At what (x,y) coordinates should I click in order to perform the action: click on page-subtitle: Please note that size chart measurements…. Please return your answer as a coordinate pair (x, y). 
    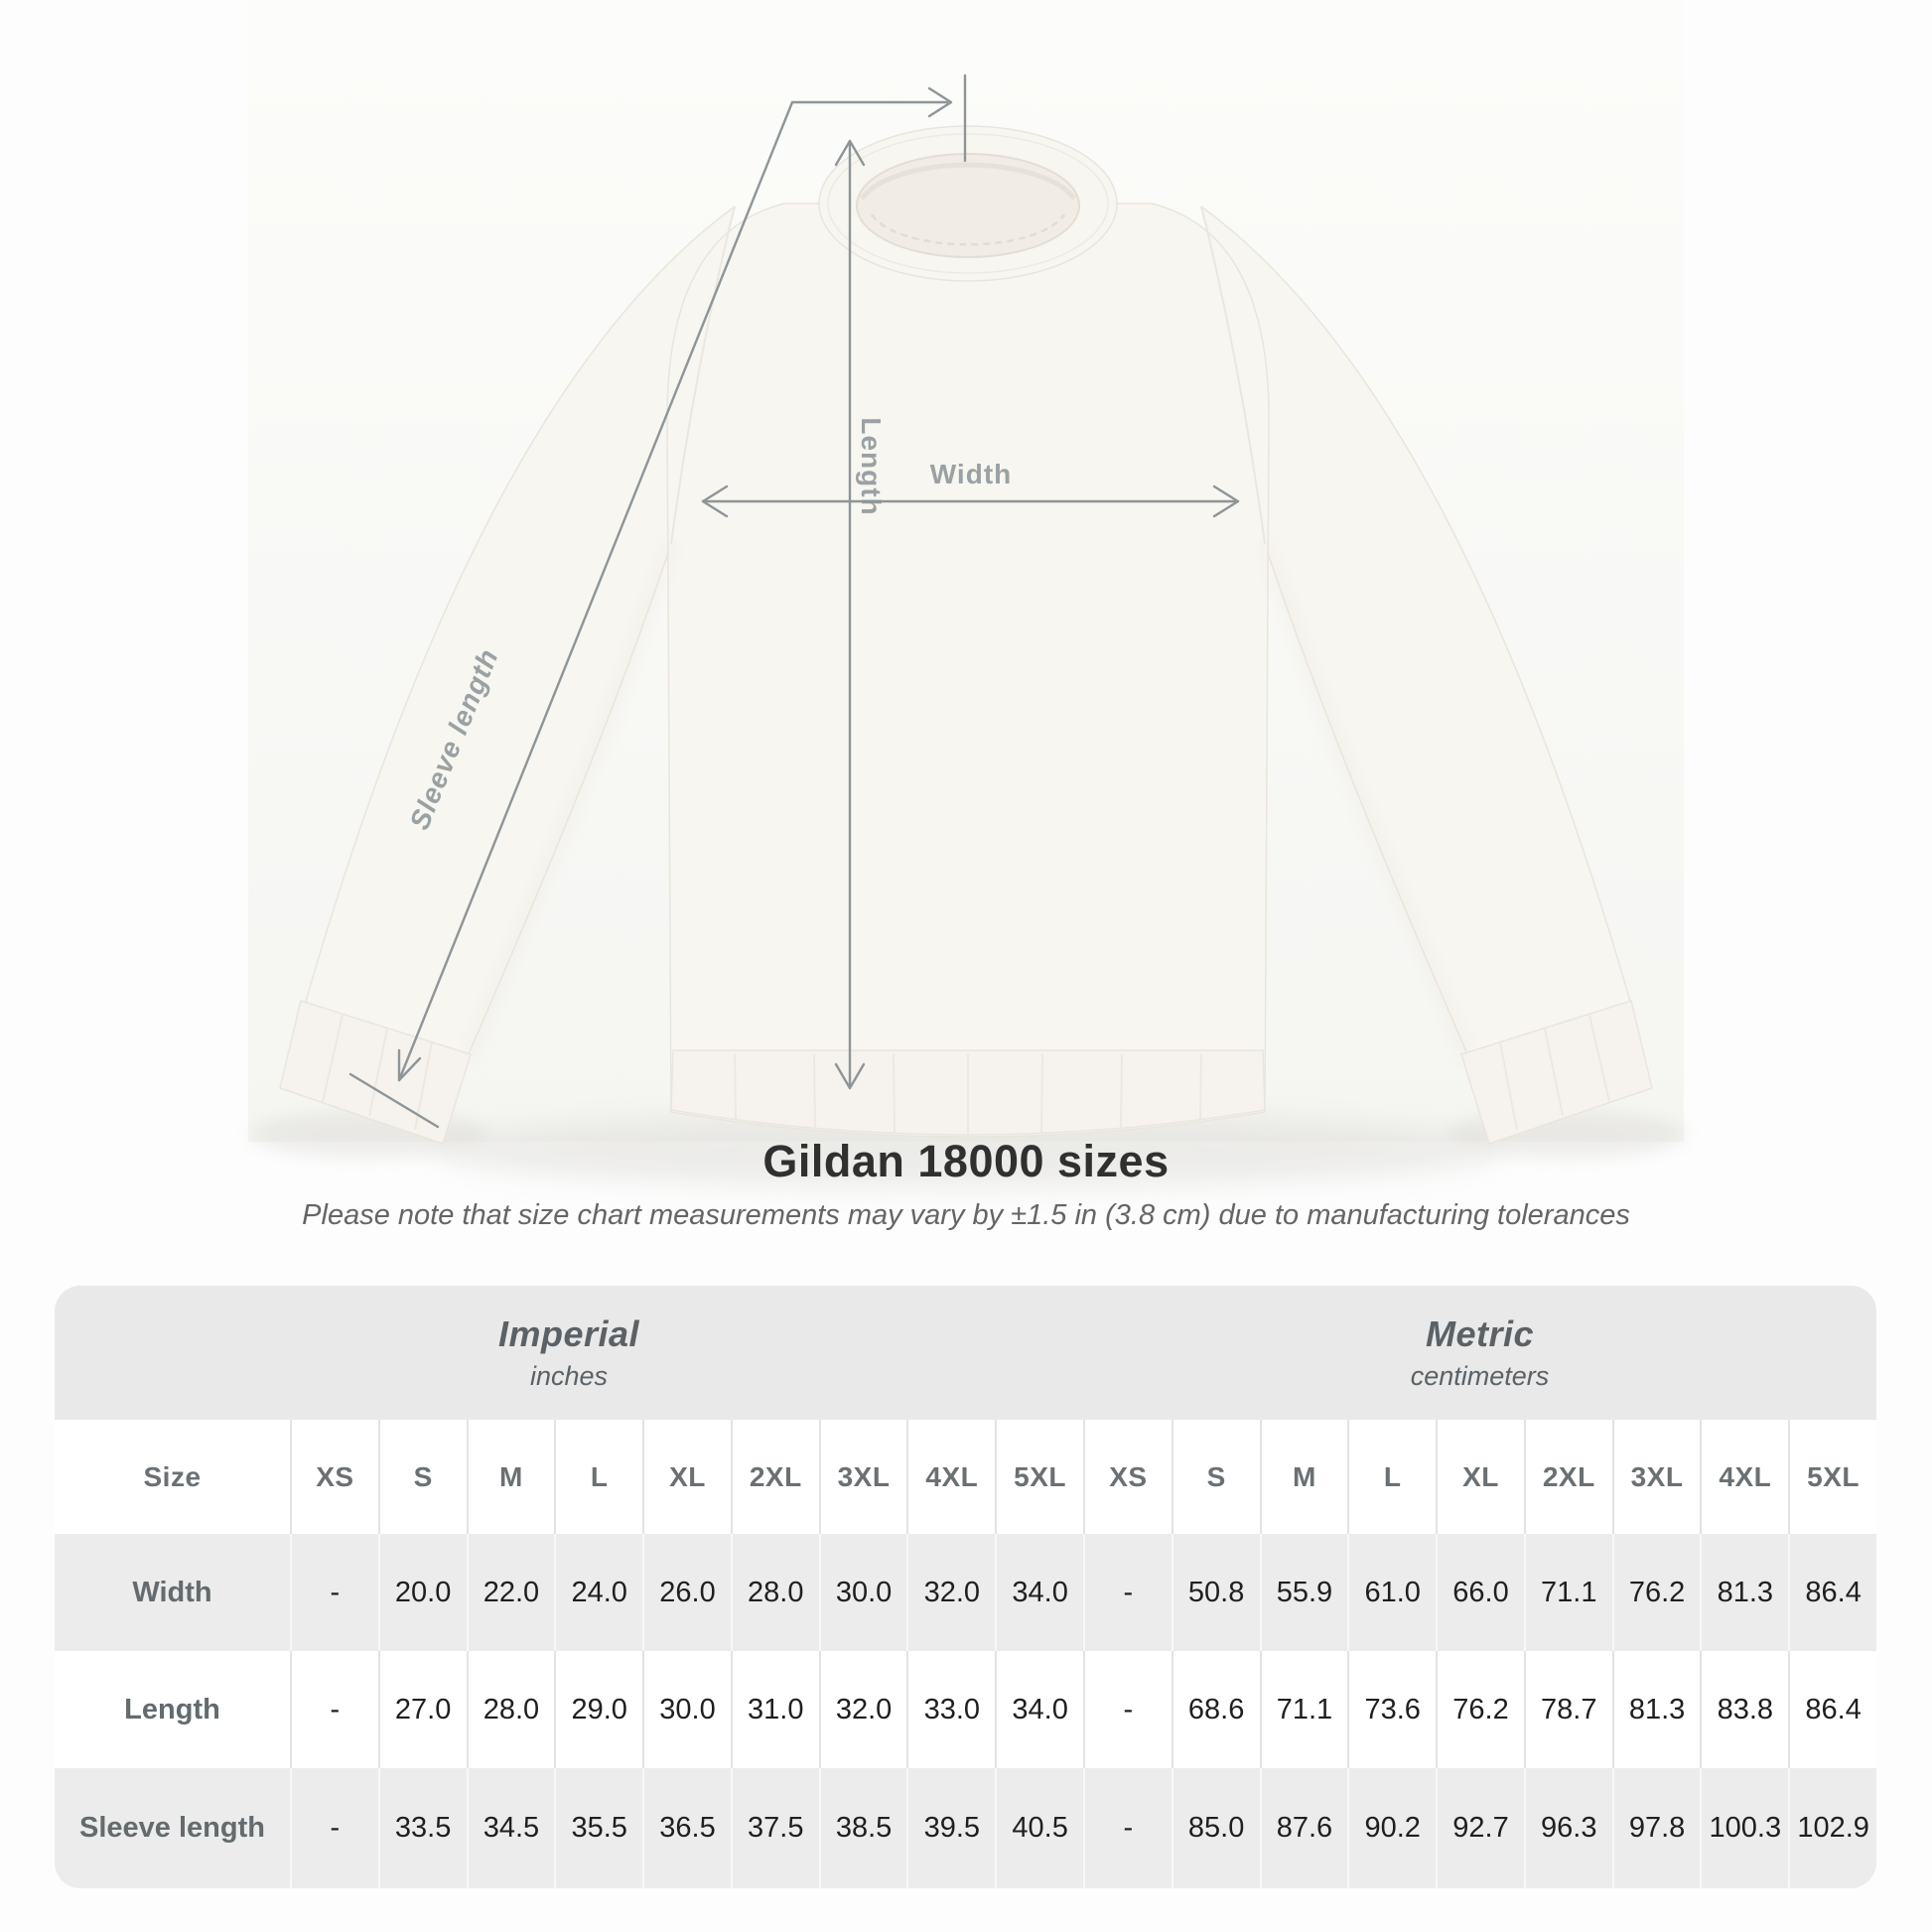
    Looking at the image, I should click on (966, 1215).